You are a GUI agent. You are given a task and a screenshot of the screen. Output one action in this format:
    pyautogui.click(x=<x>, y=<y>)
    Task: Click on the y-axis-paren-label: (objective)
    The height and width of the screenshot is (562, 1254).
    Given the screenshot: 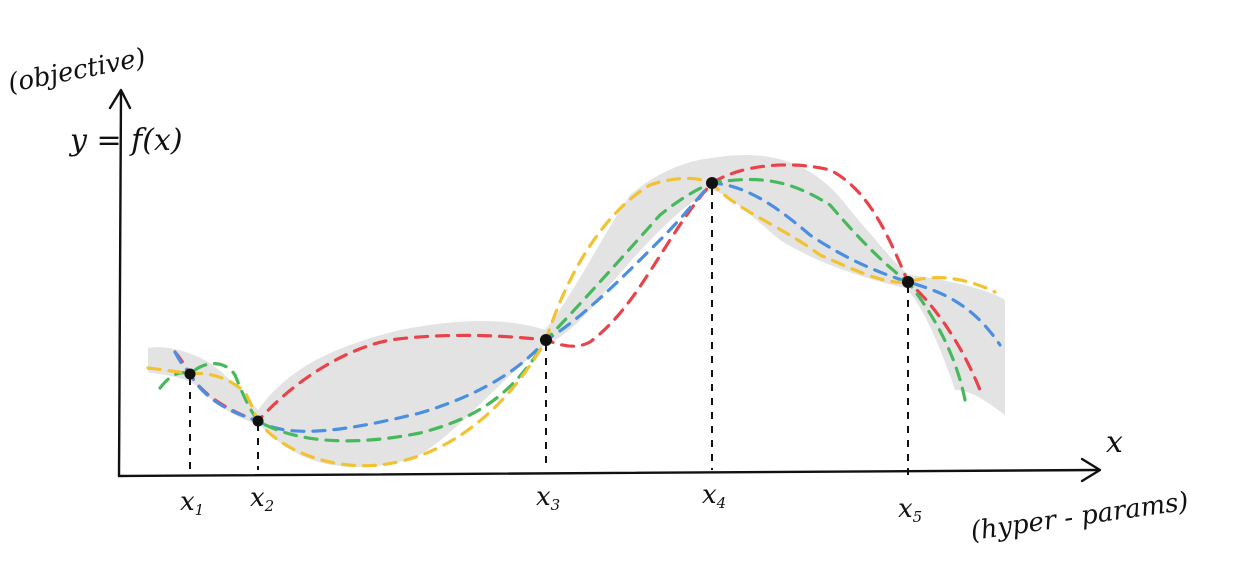 What is the action you would take?
    pyautogui.click(x=77, y=71)
    